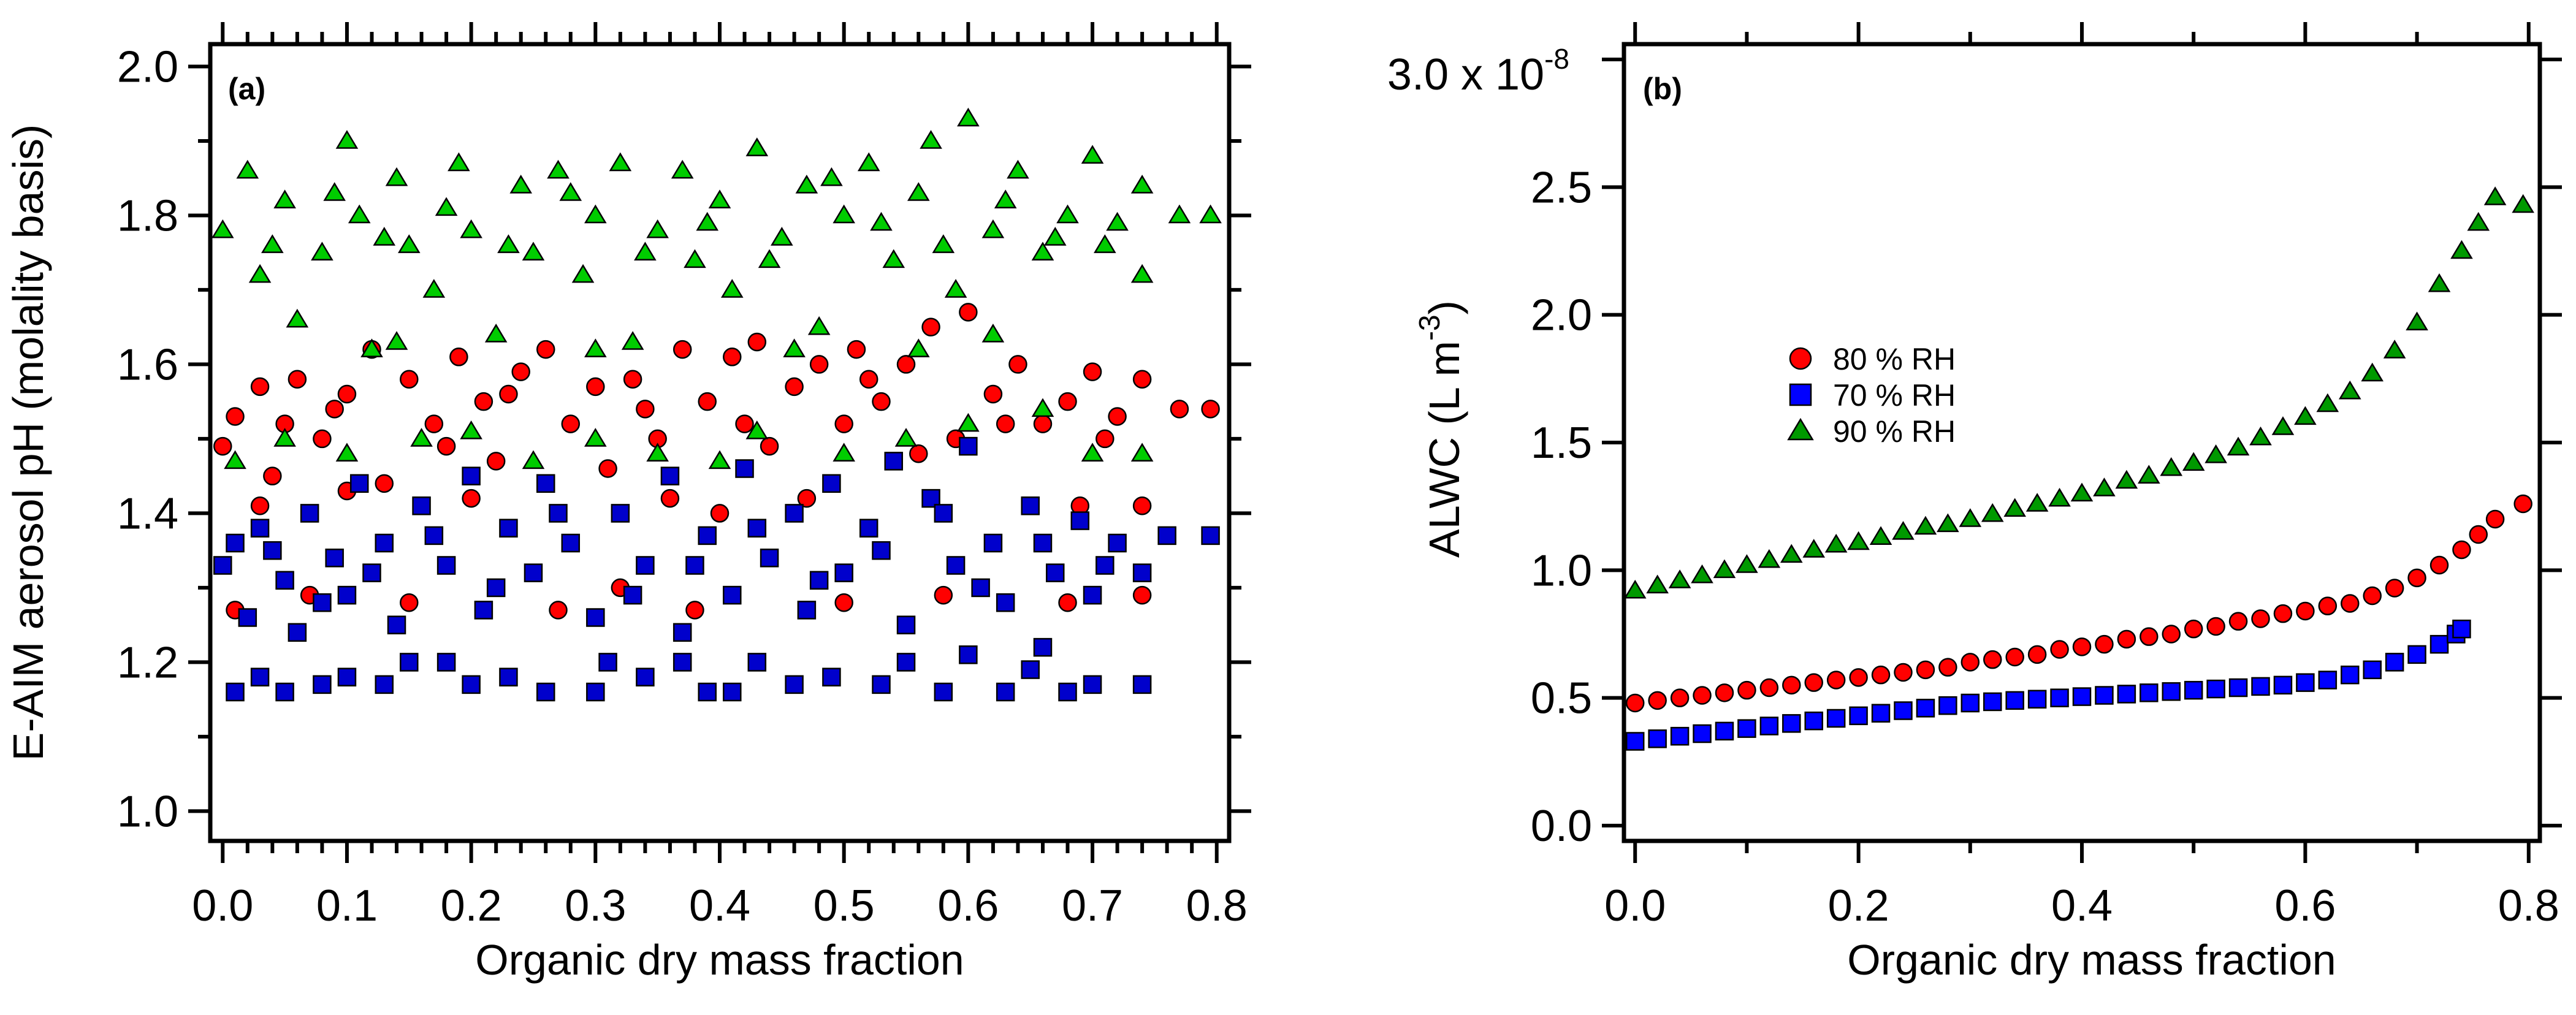  What do you see at coordinates (1894, 359) in the screenshot?
I see `legend-label: 80 % RH` at bounding box center [1894, 359].